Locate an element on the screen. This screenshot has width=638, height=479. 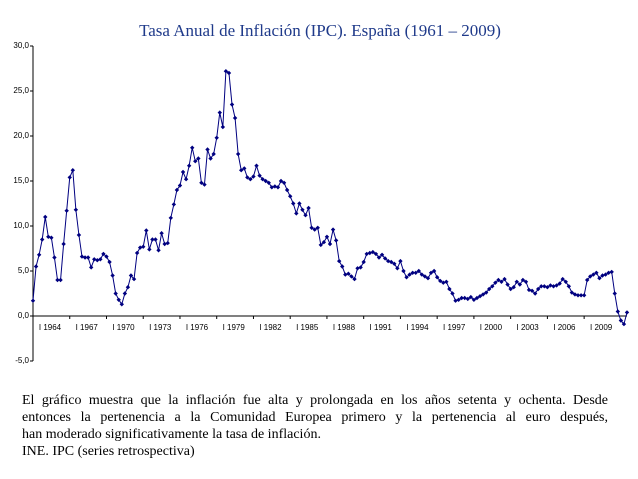
x-tick-label: I 1988 is located at coordinates (344, 327).